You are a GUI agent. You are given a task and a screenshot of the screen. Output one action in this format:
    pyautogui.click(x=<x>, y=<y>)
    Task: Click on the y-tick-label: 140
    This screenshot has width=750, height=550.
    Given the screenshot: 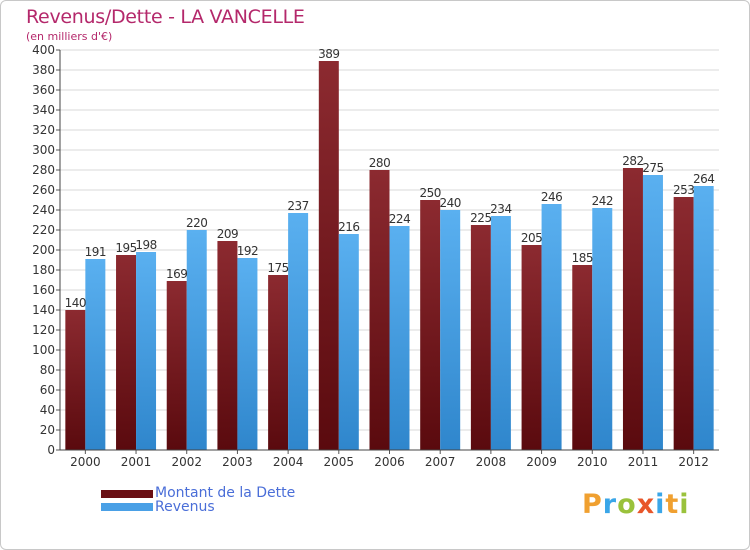 What is the action you would take?
    pyautogui.click(x=43, y=310)
    